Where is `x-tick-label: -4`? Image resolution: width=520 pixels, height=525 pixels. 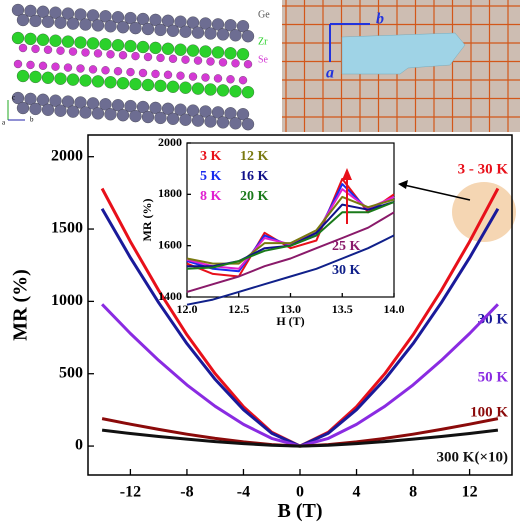
x-tick-label: -4 is located at coordinates (243, 491).